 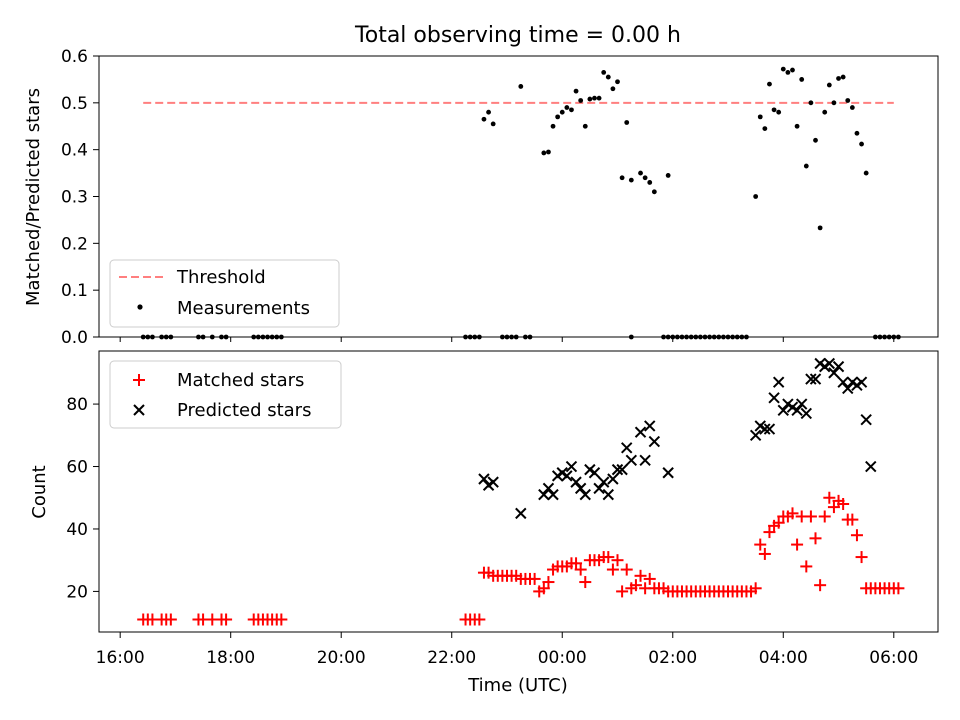 I want to click on counts-y-axis-label: Count, so click(x=39, y=491).